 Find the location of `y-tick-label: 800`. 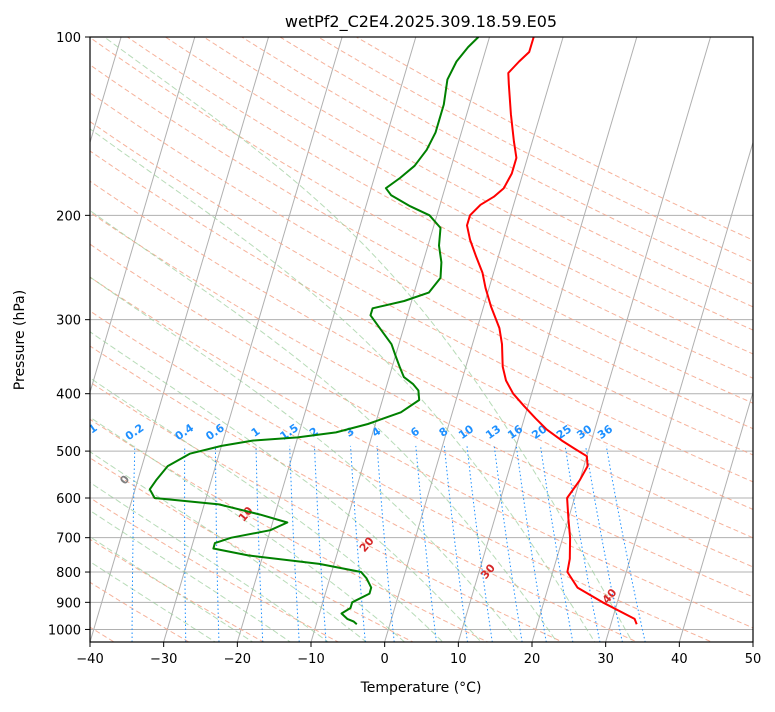

y-tick-label: 800 is located at coordinates (68, 573).